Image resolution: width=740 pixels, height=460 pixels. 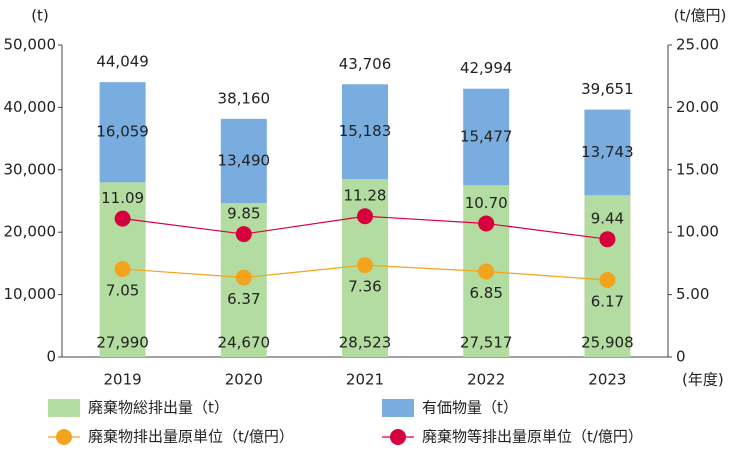 What do you see at coordinates (486, 380) in the screenshot?
I see `x-tick-label: 2022` at bounding box center [486, 380].